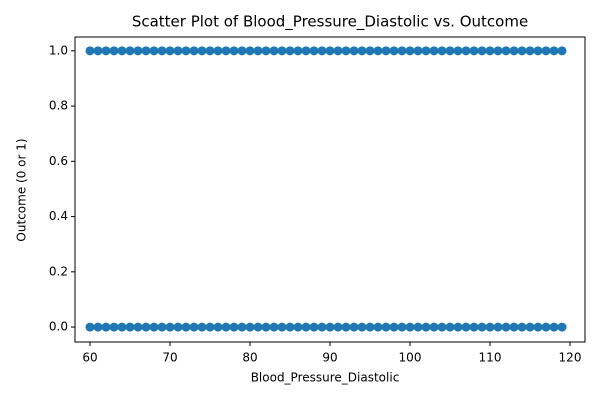 The image size is (600, 404). Describe the element at coordinates (58, 271) in the screenshot. I see `y-tick-label: 0.2` at that location.